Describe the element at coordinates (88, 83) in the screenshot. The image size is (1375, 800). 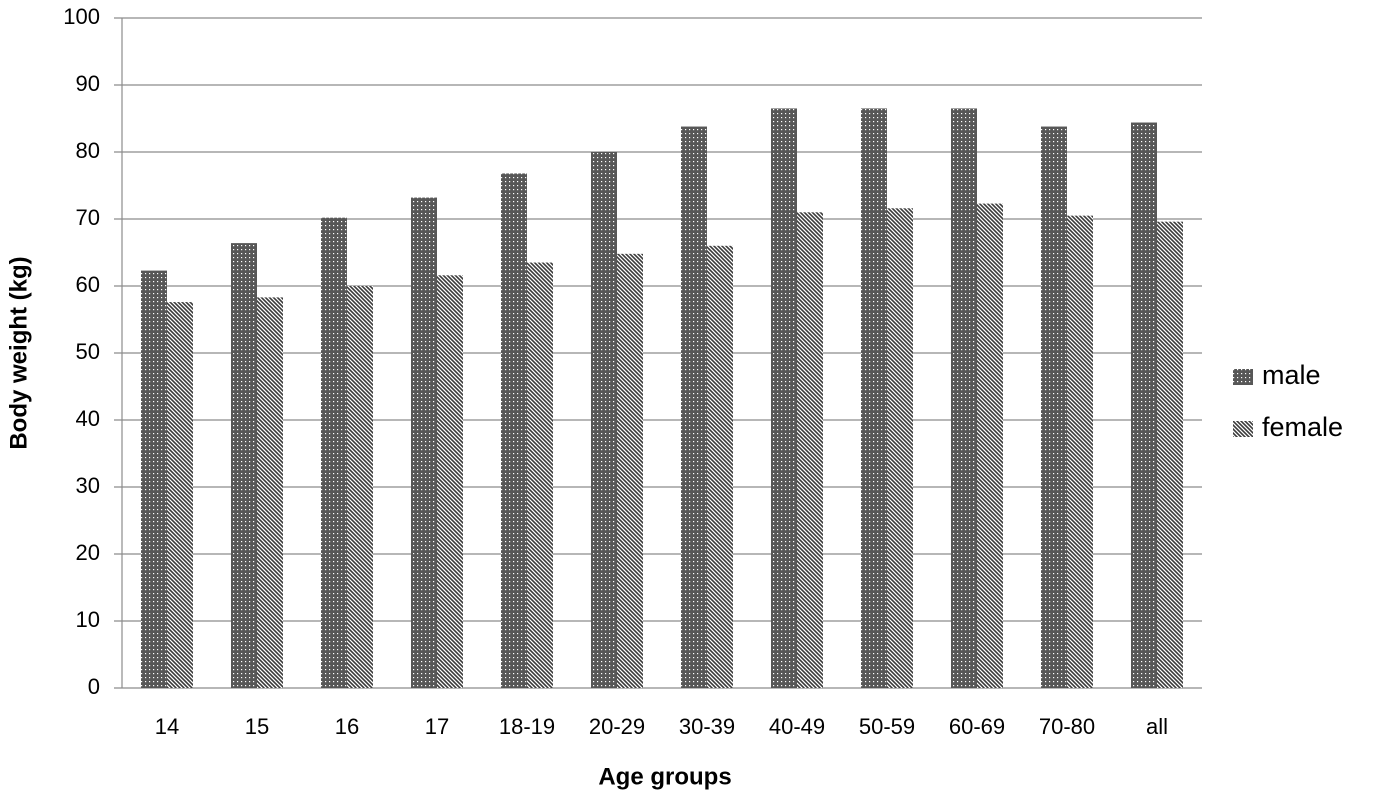
I see `y-tick-label: 90` at that location.